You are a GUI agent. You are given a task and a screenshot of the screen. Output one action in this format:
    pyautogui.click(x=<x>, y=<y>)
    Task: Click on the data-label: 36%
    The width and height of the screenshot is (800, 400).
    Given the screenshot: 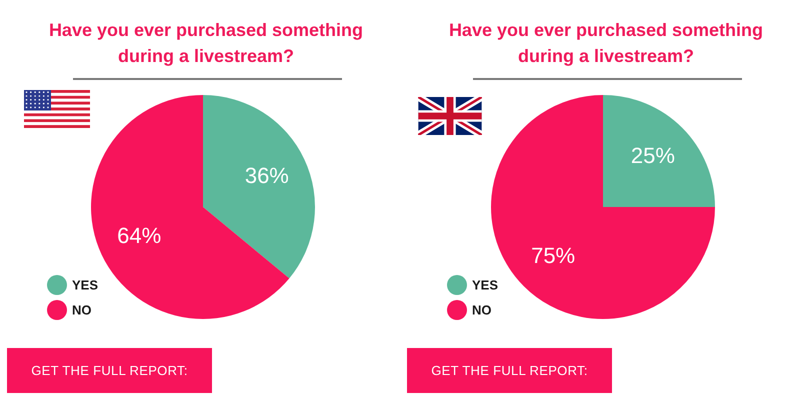 What is the action you would take?
    pyautogui.click(x=266, y=175)
    